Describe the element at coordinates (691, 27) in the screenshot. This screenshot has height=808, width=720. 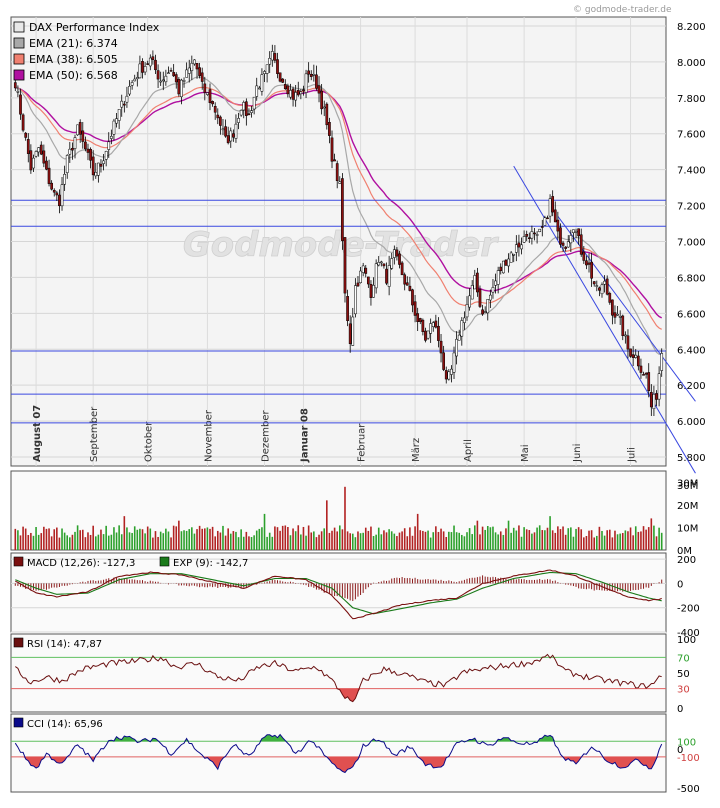
I see `price-tick-label: 8.200` at that location.